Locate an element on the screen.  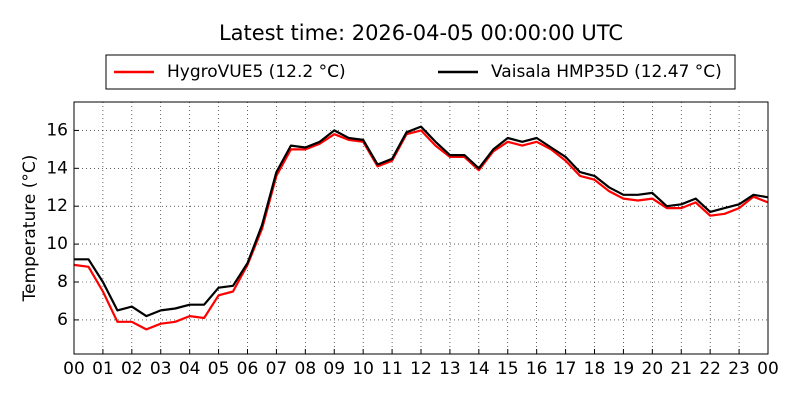
chart-title: Latest time: 2026-04-05 00:00:00 UTC is located at coordinates (421, 33).